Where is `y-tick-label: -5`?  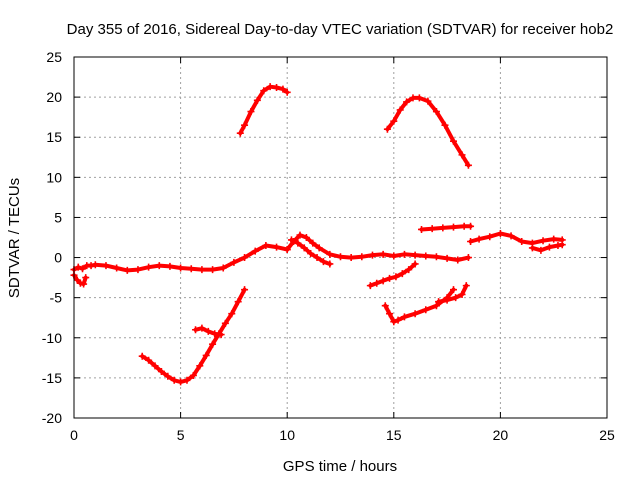 y-tick-label: -5 is located at coordinates (56, 298).